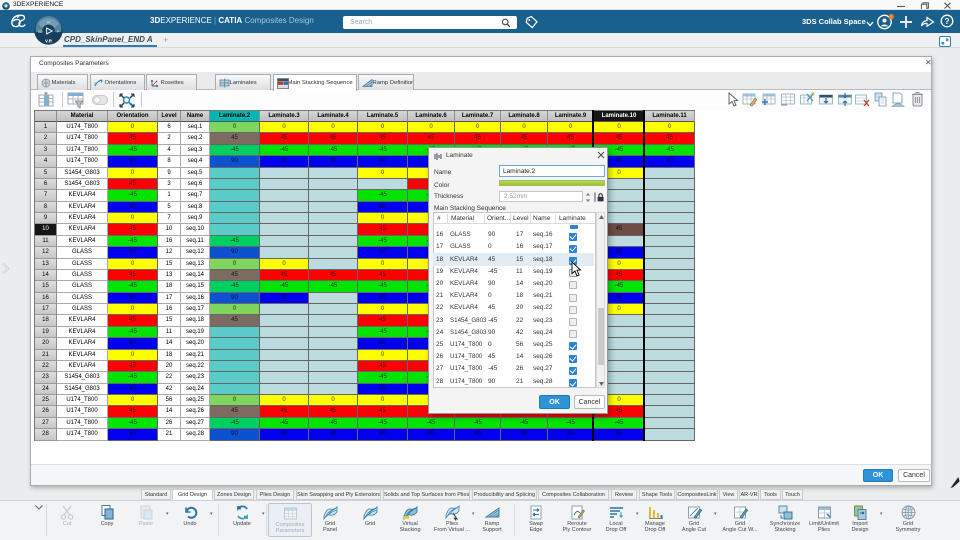  Describe the element at coordinates (58, 32) in the screenshot. I see `svg-text: i²` at that location.